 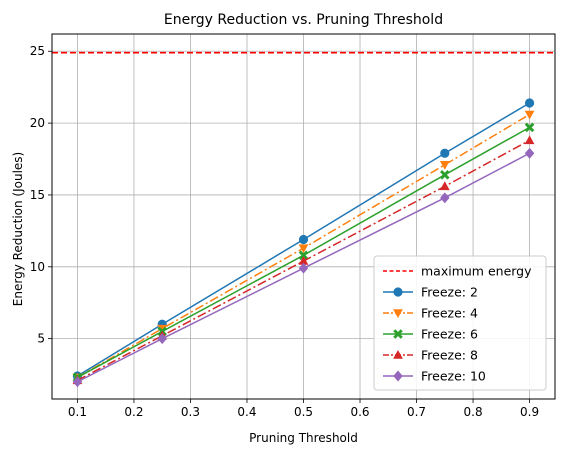 What do you see at coordinates (453, 376) in the screenshot?
I see `legend-label: Freeze: 10` at bounding box center [453, 376].